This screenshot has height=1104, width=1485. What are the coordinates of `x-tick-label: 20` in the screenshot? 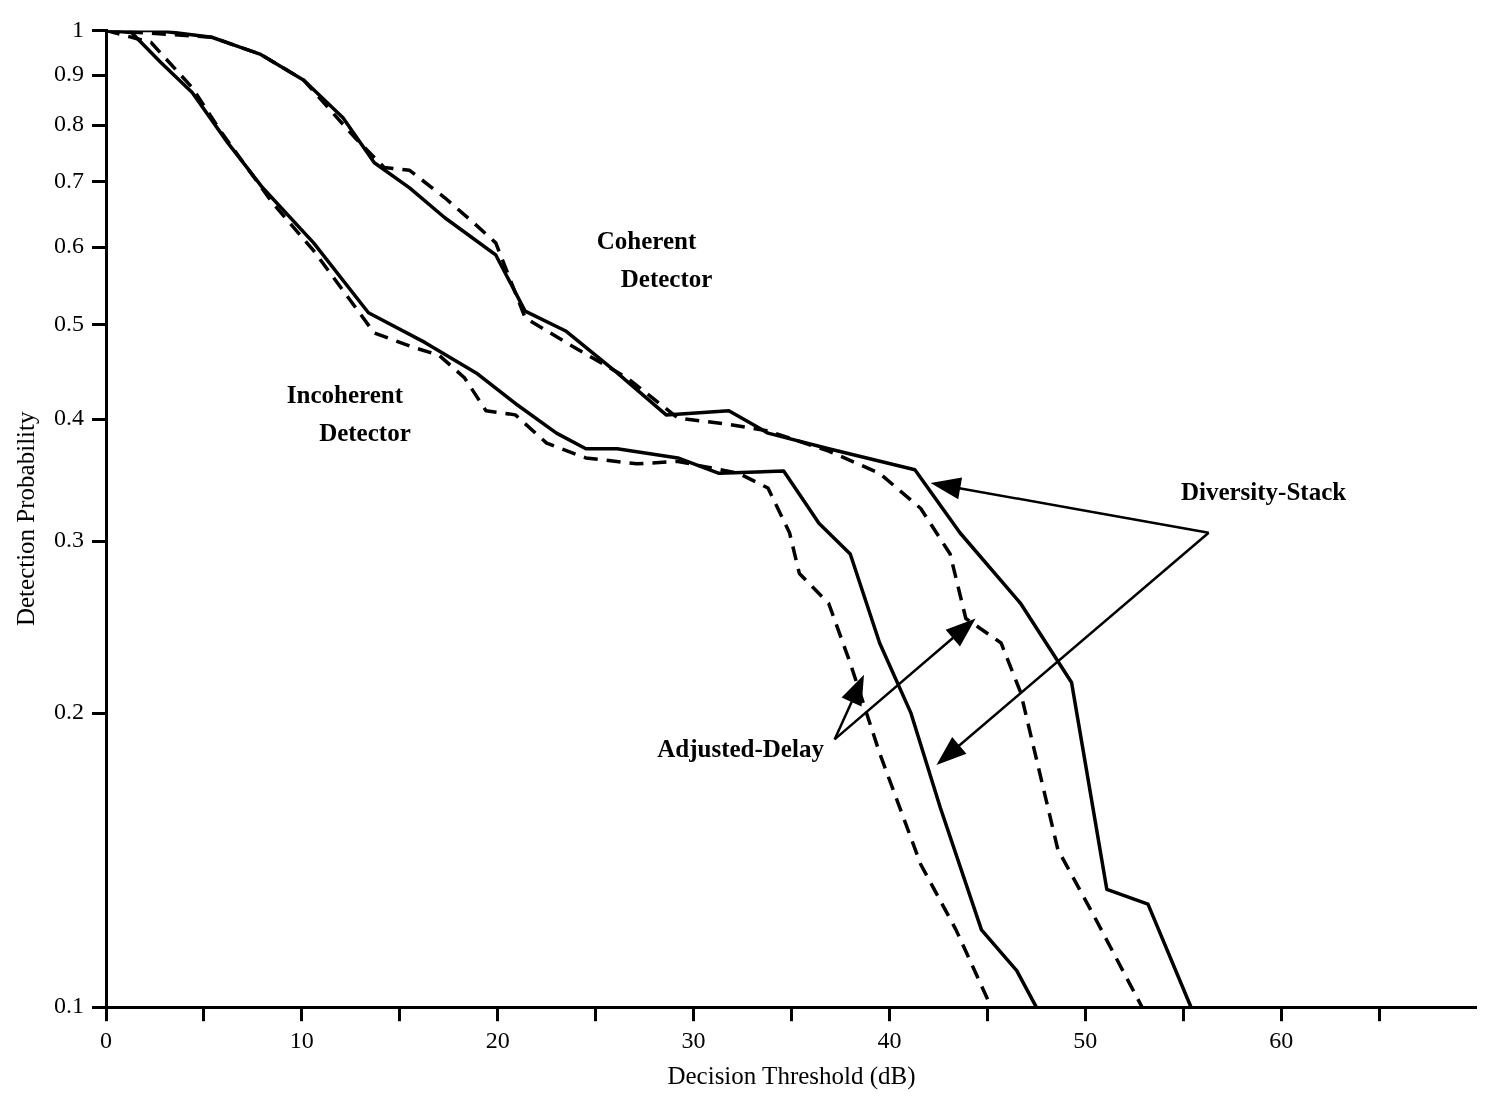 It's located at (497, 1039).